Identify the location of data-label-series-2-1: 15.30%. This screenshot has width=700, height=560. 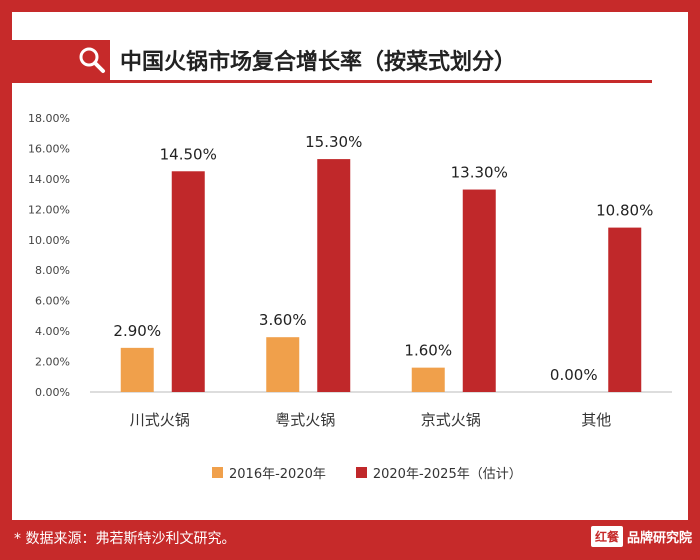
(333, 142).